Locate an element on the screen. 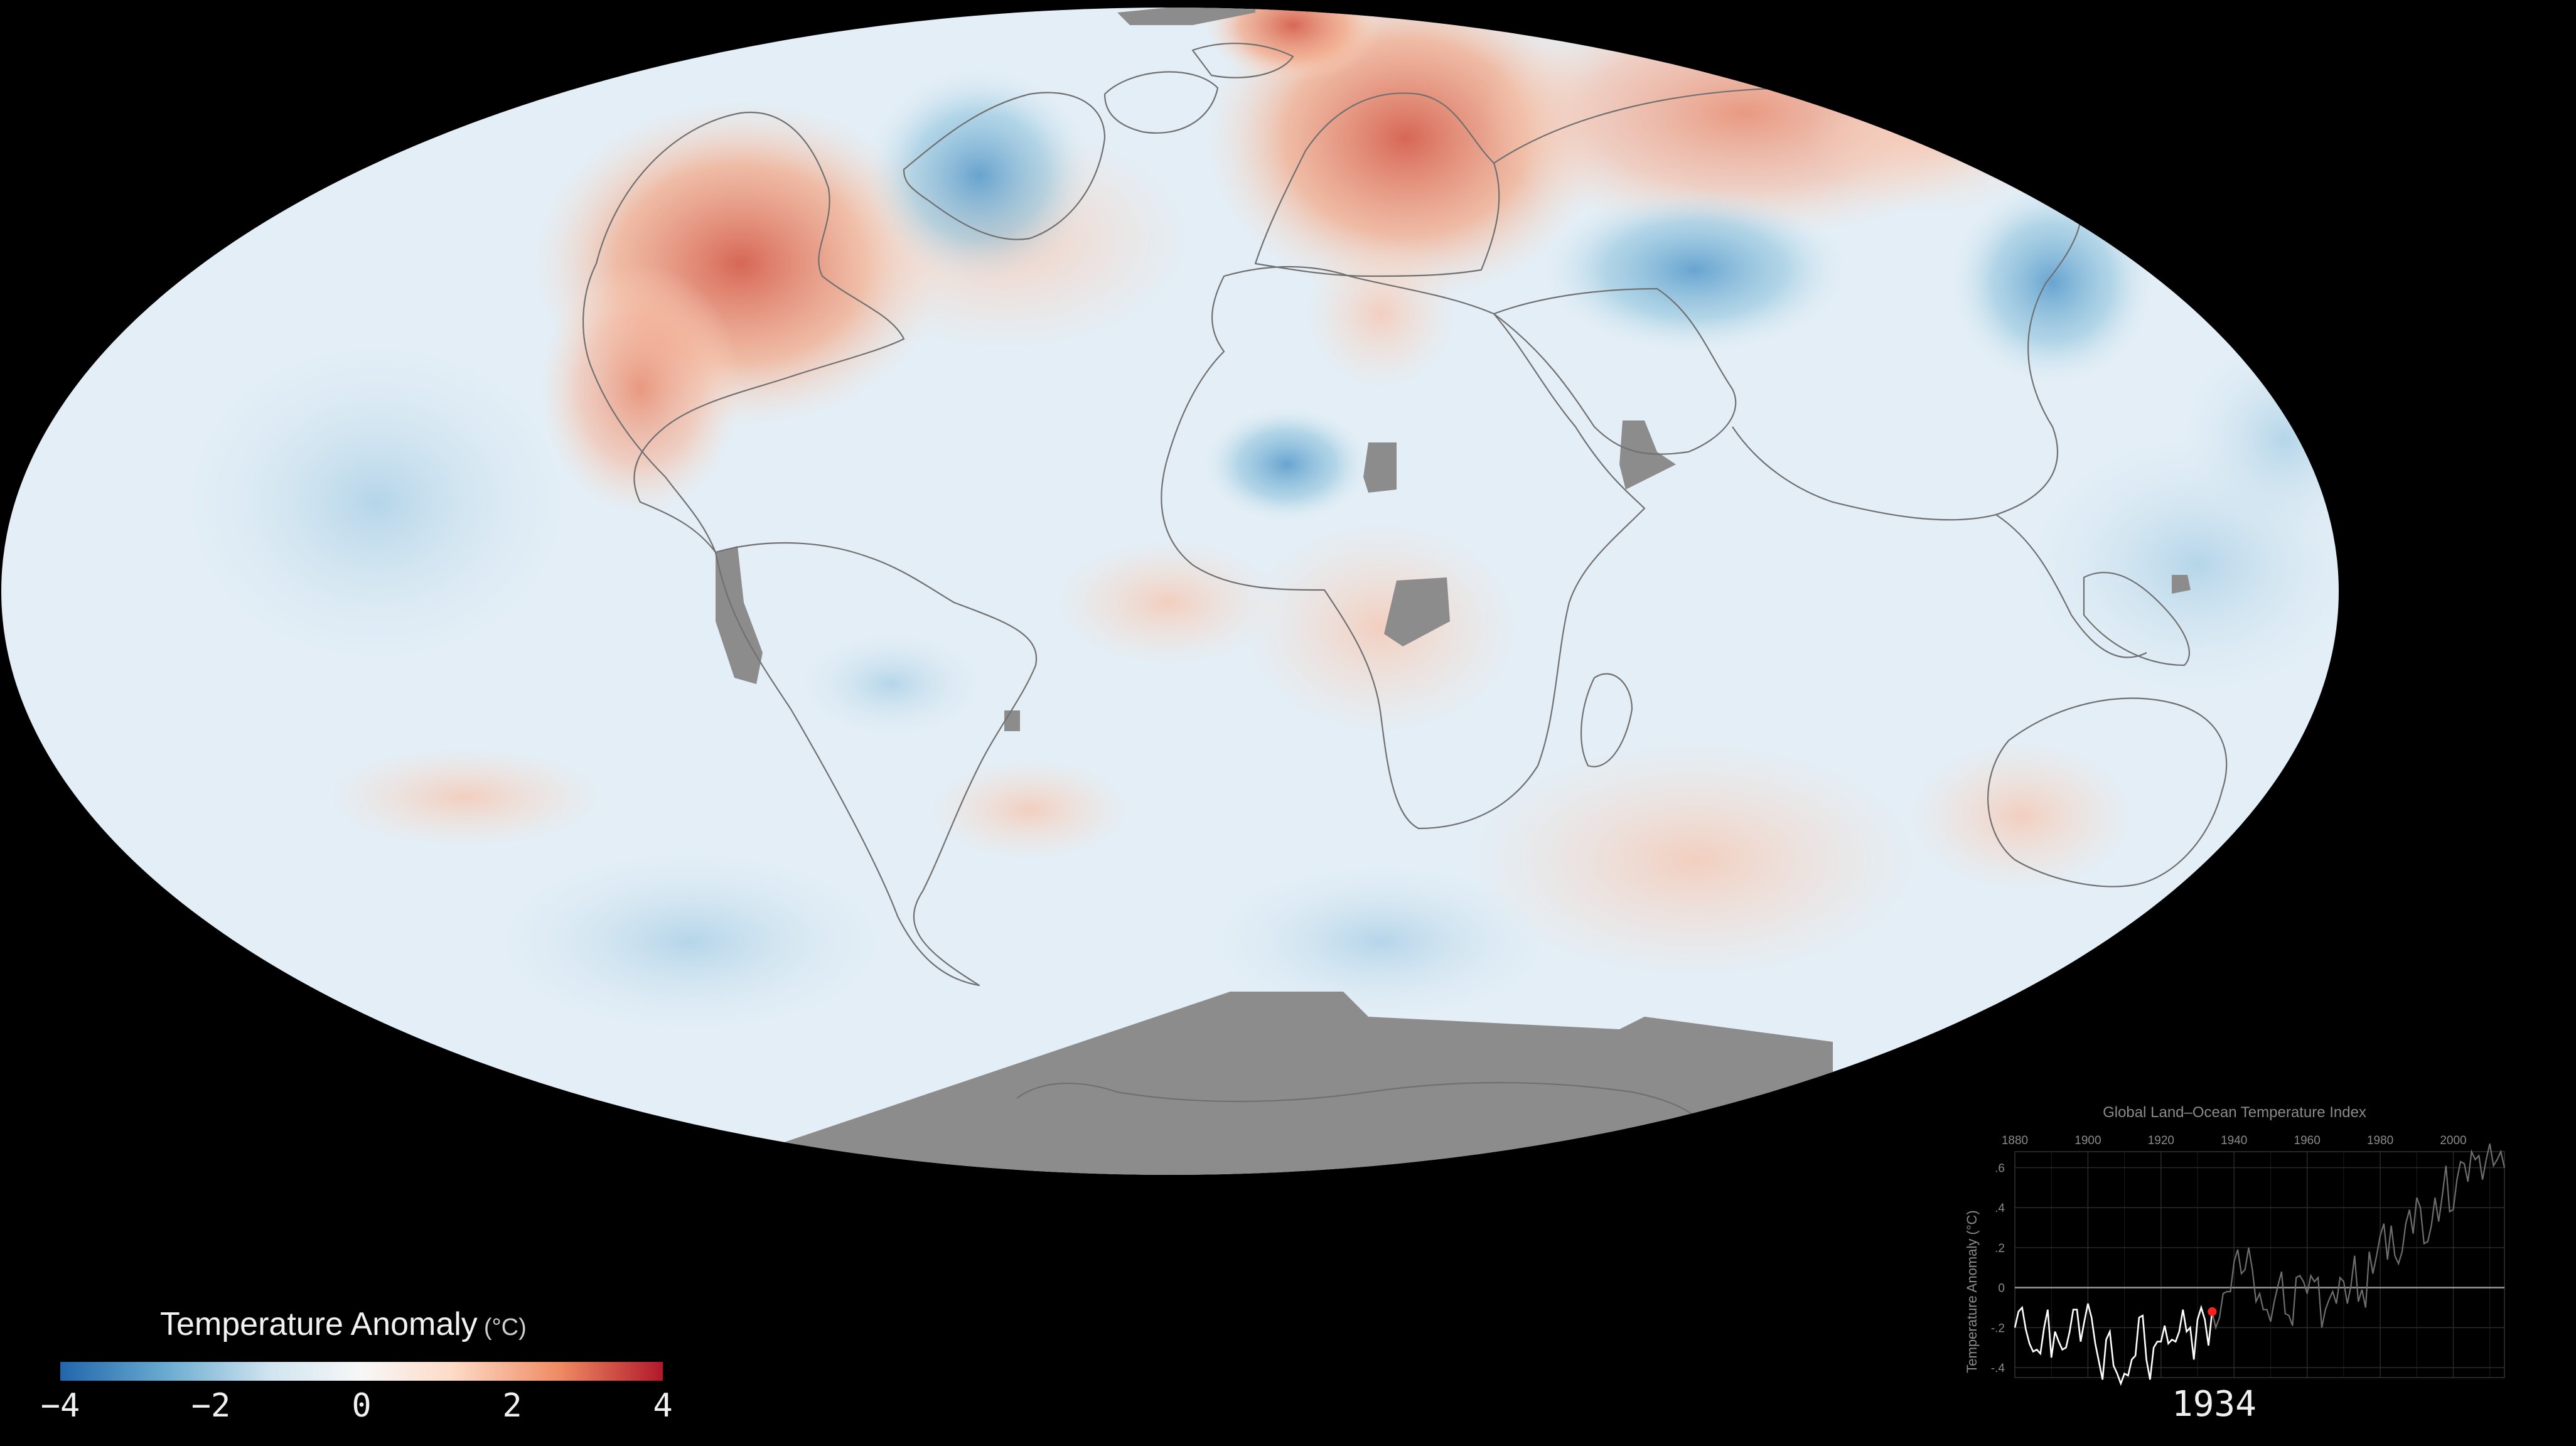 The image size is (2576, 1446). inset-x-tick-1880: 1880 is located at coordinates (2015, 1140).